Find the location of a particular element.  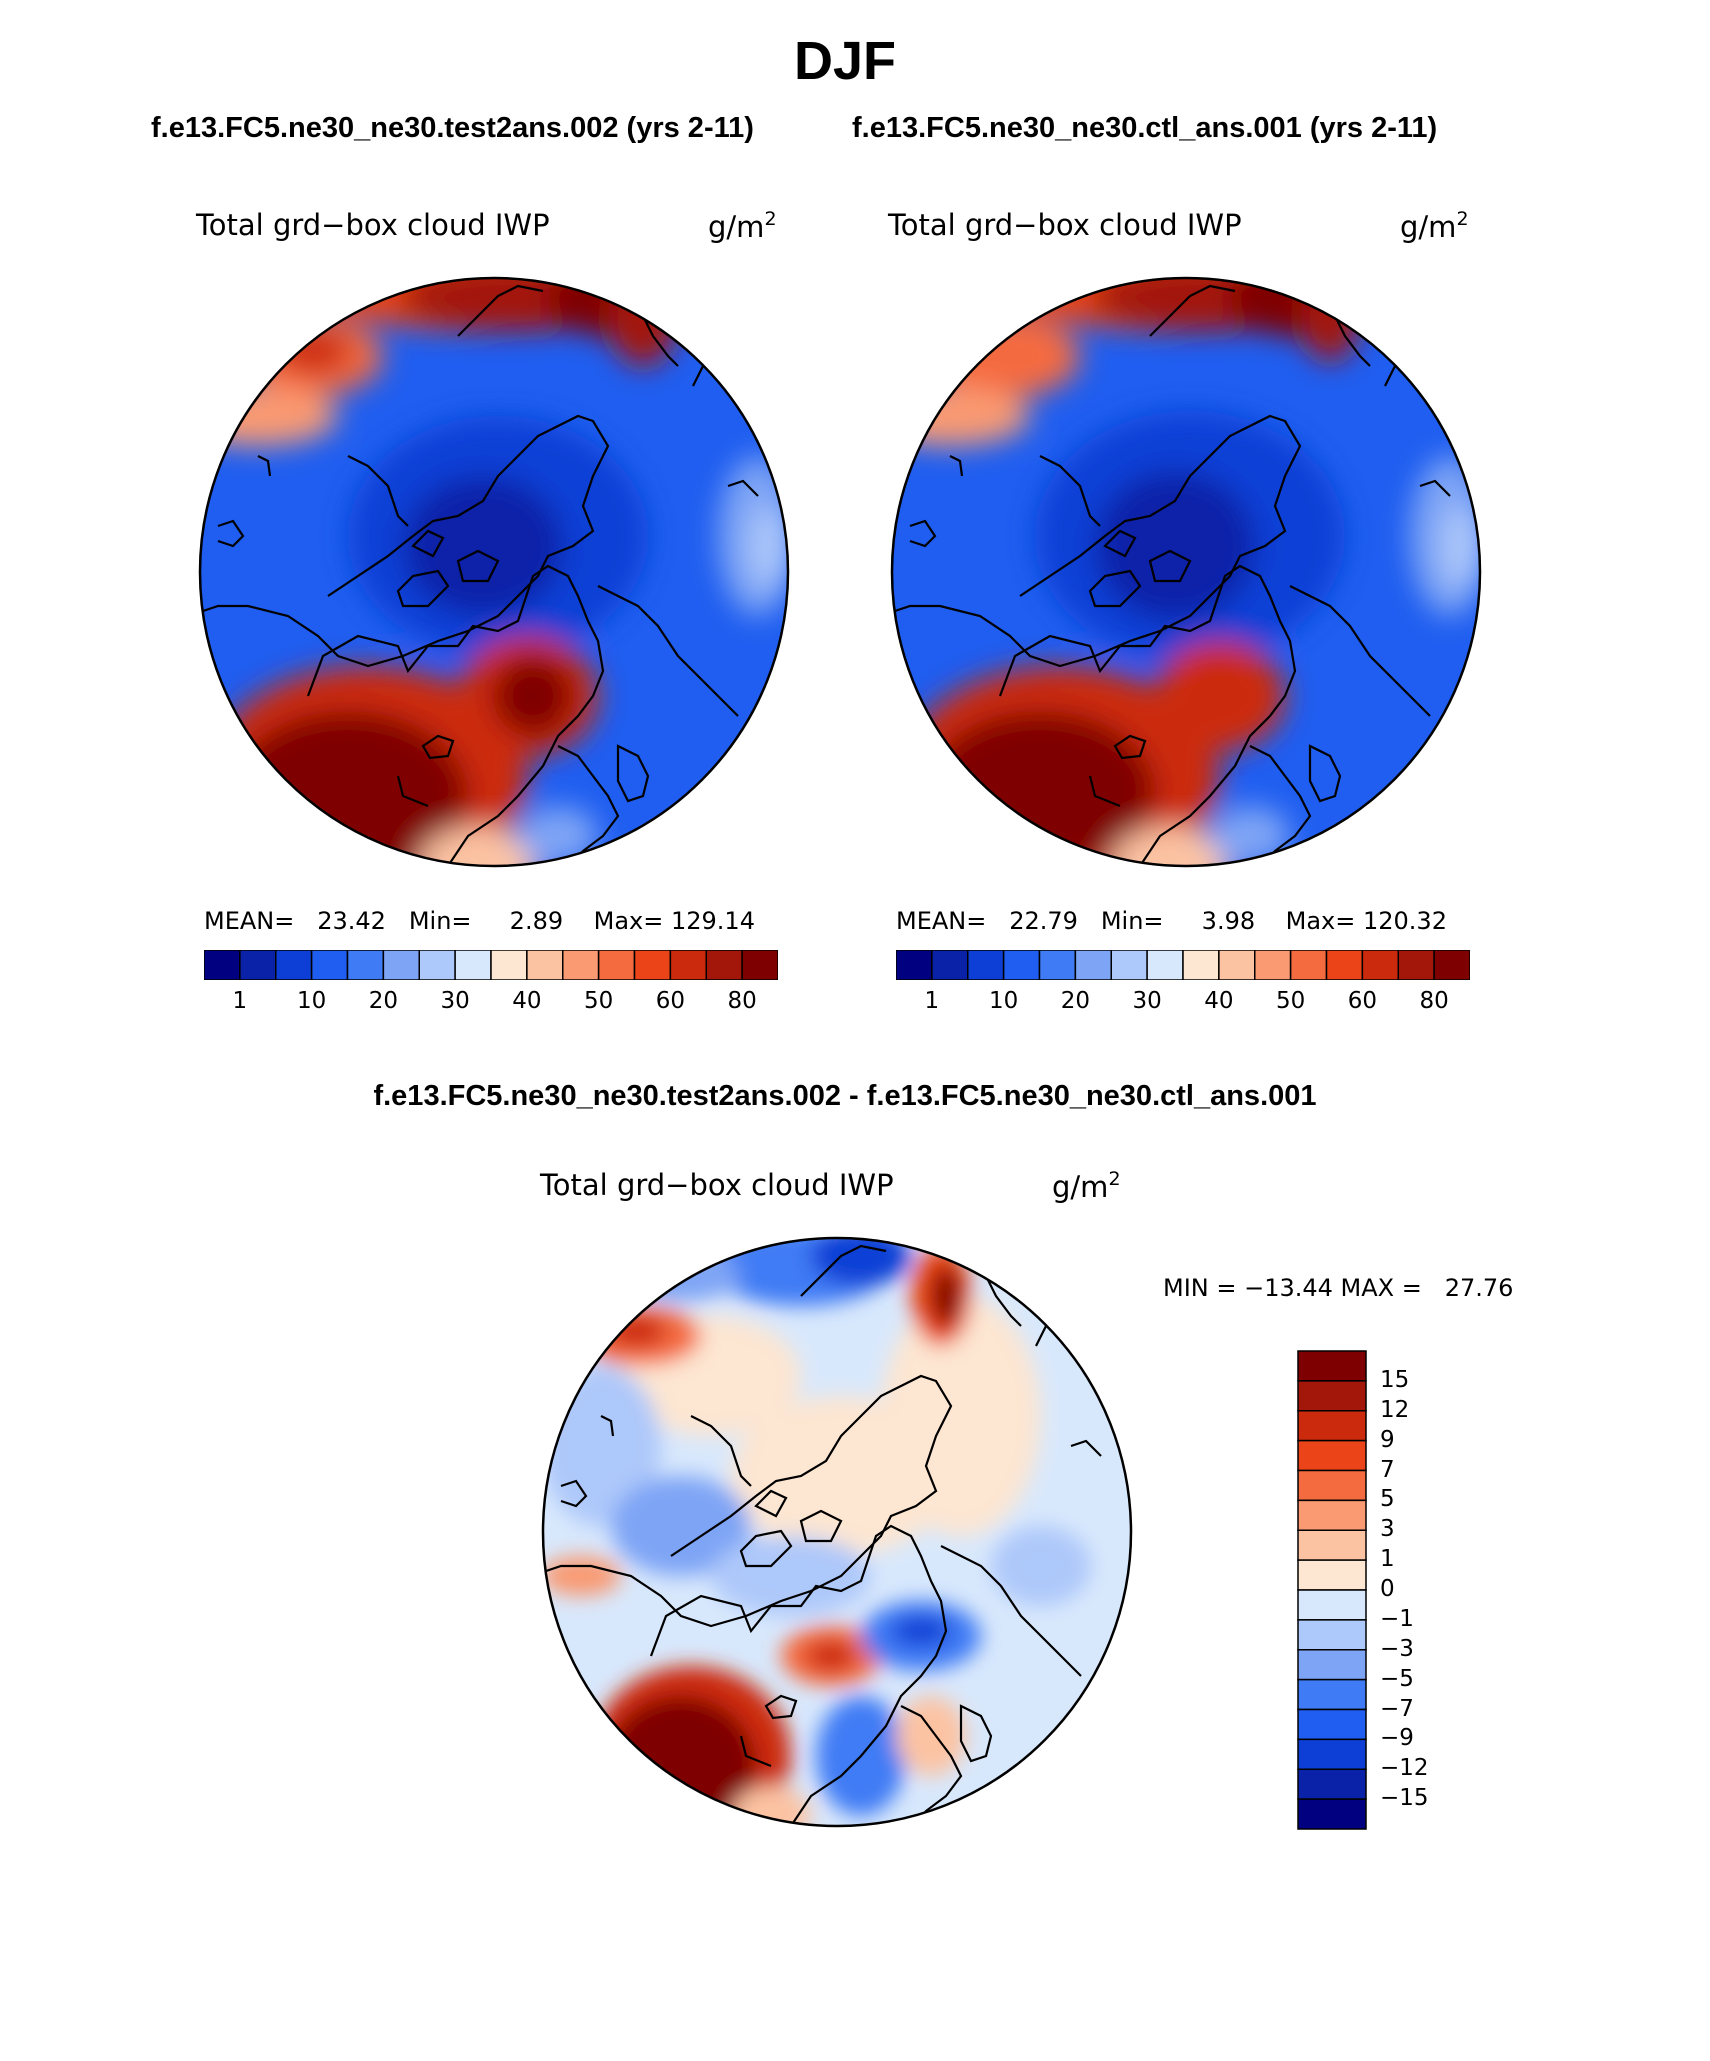

panel2-colorbar-tick-label: 60 is located at coordinates (1362, 1001).